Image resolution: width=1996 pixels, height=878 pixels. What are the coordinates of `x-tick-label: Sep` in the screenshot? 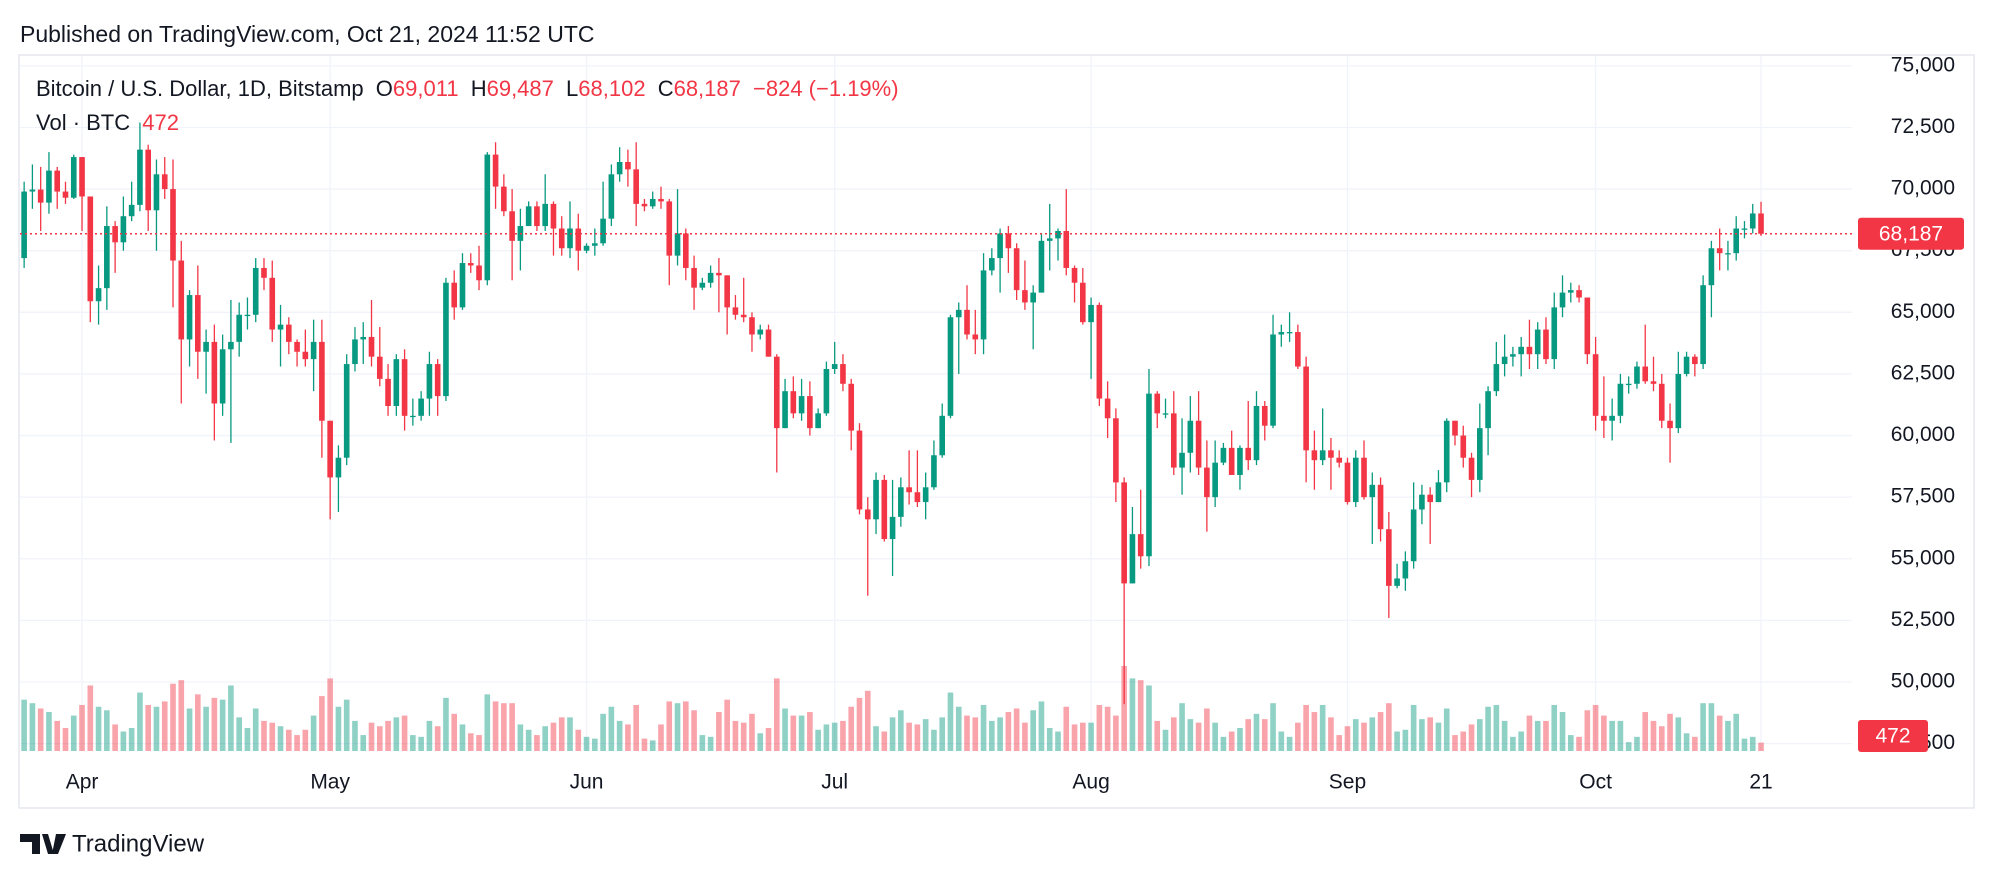 It's located at (1347, 782).